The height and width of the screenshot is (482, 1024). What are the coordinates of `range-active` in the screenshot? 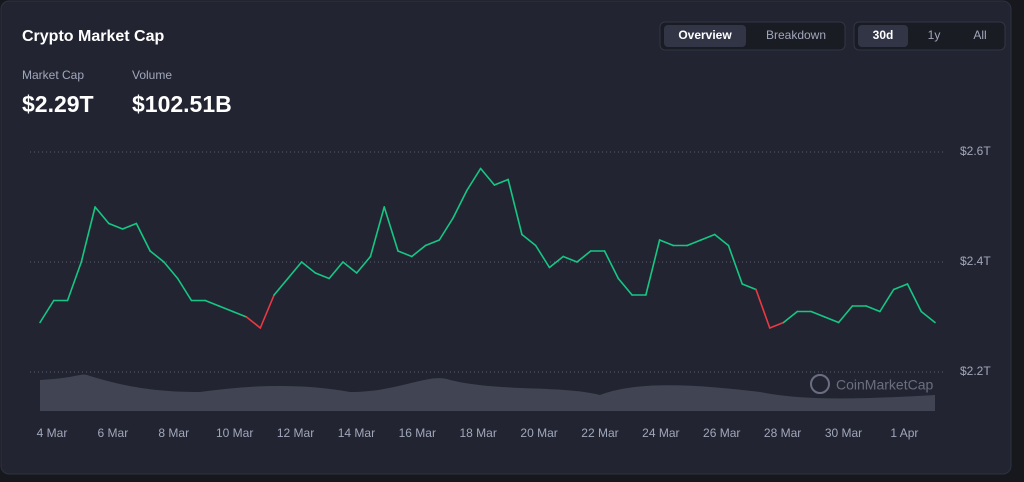 It's located at (883, 36).